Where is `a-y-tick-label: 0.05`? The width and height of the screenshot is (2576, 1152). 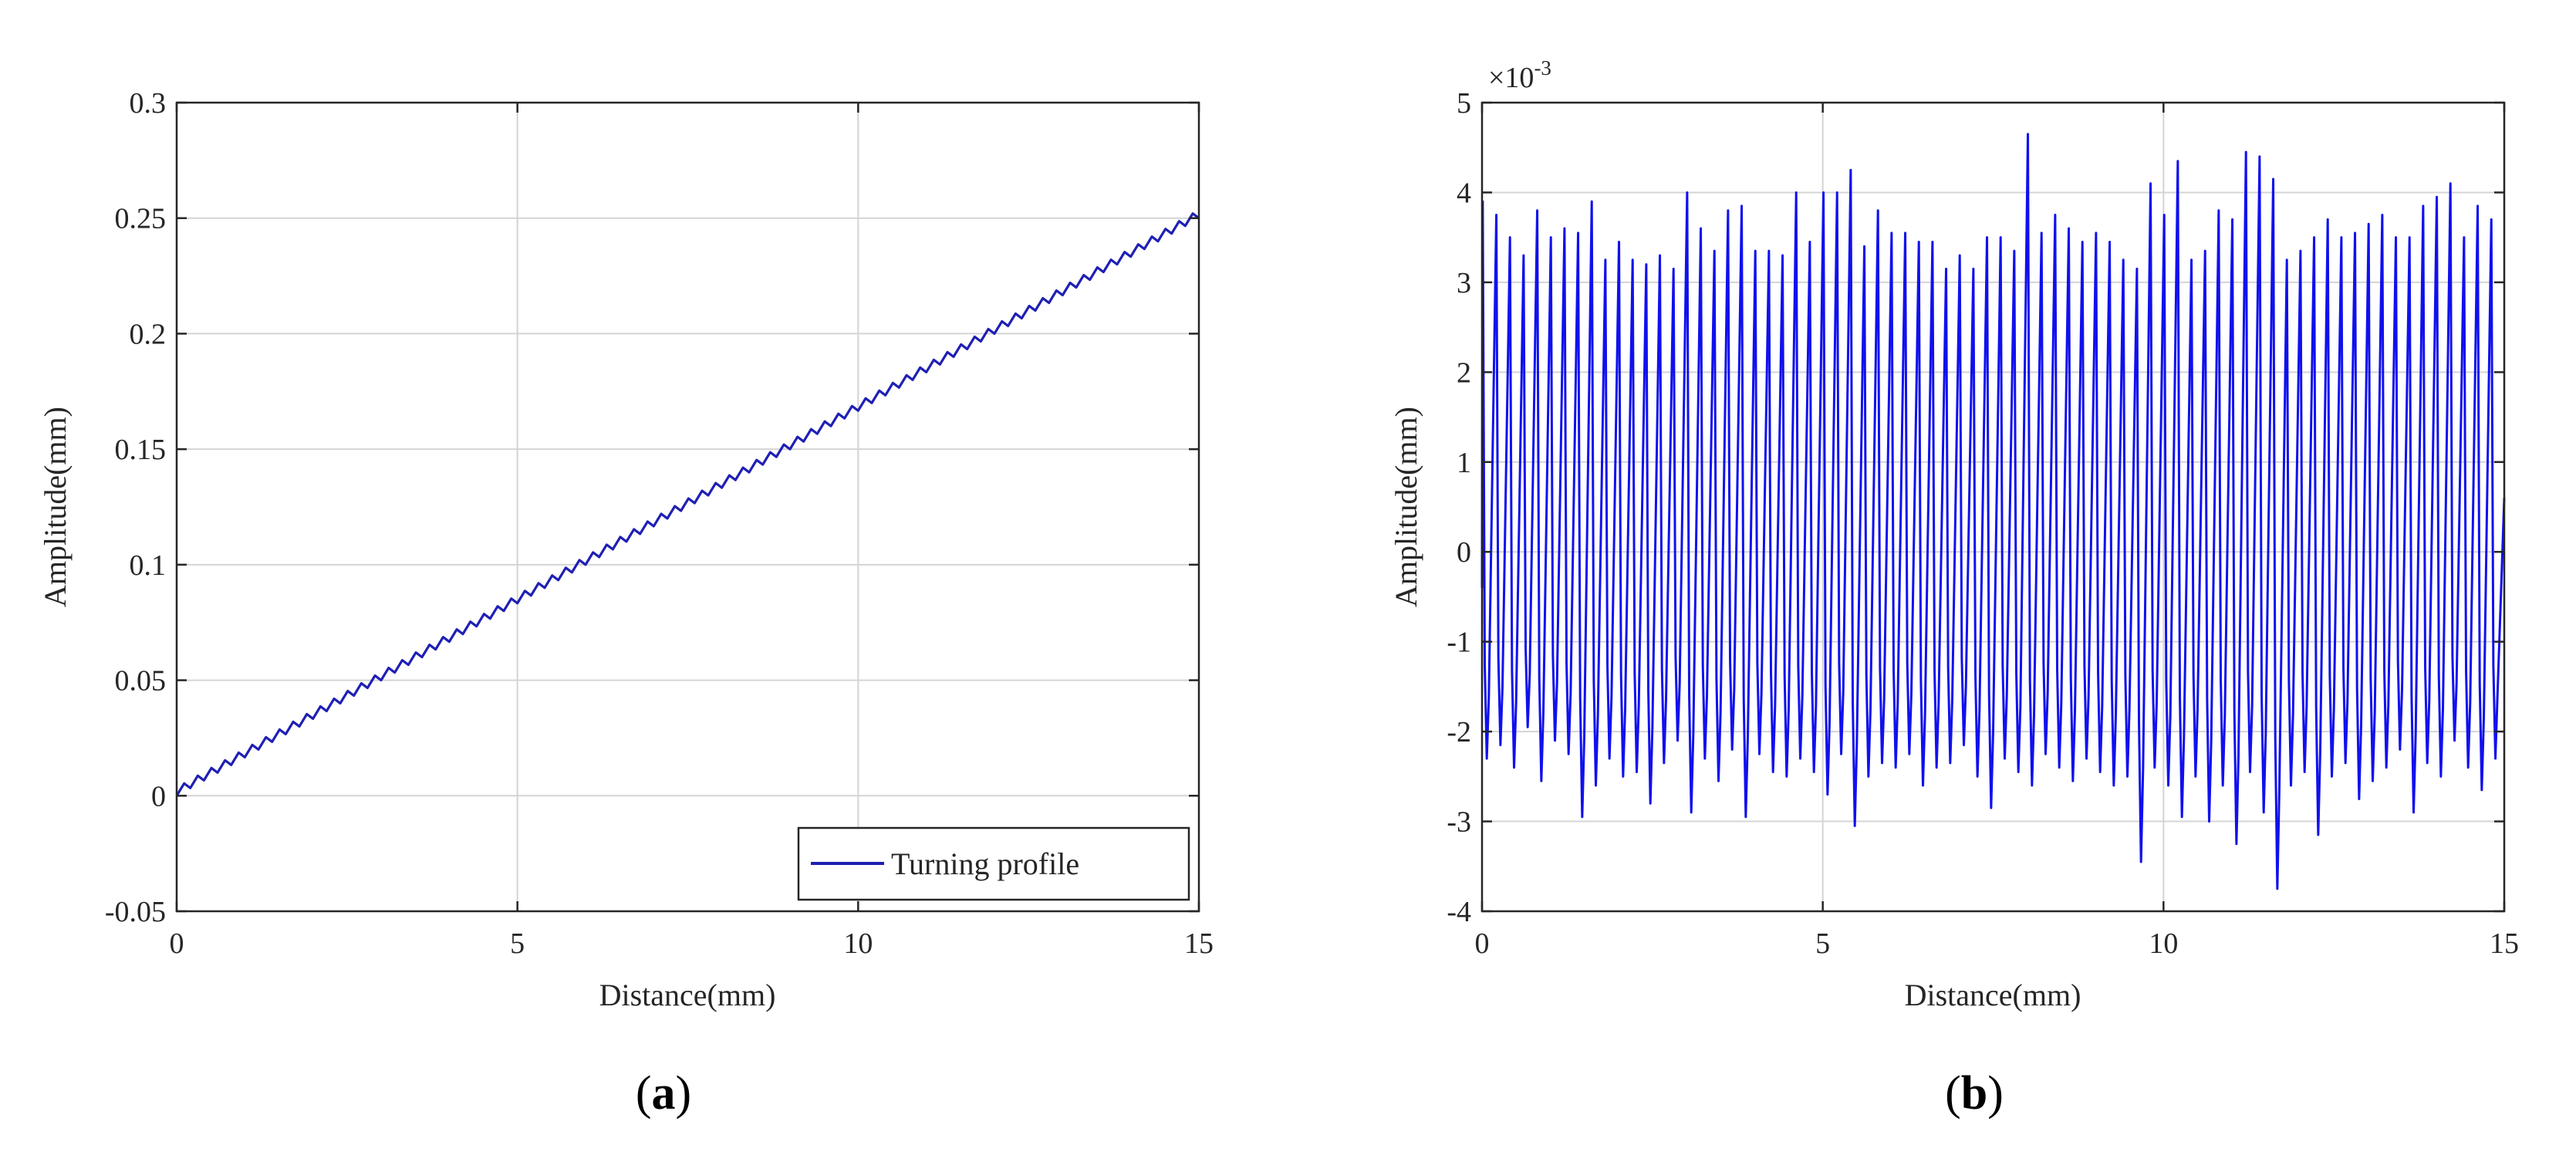 a-y-tick-label: 0.05 is located at coordinates (141, 682).